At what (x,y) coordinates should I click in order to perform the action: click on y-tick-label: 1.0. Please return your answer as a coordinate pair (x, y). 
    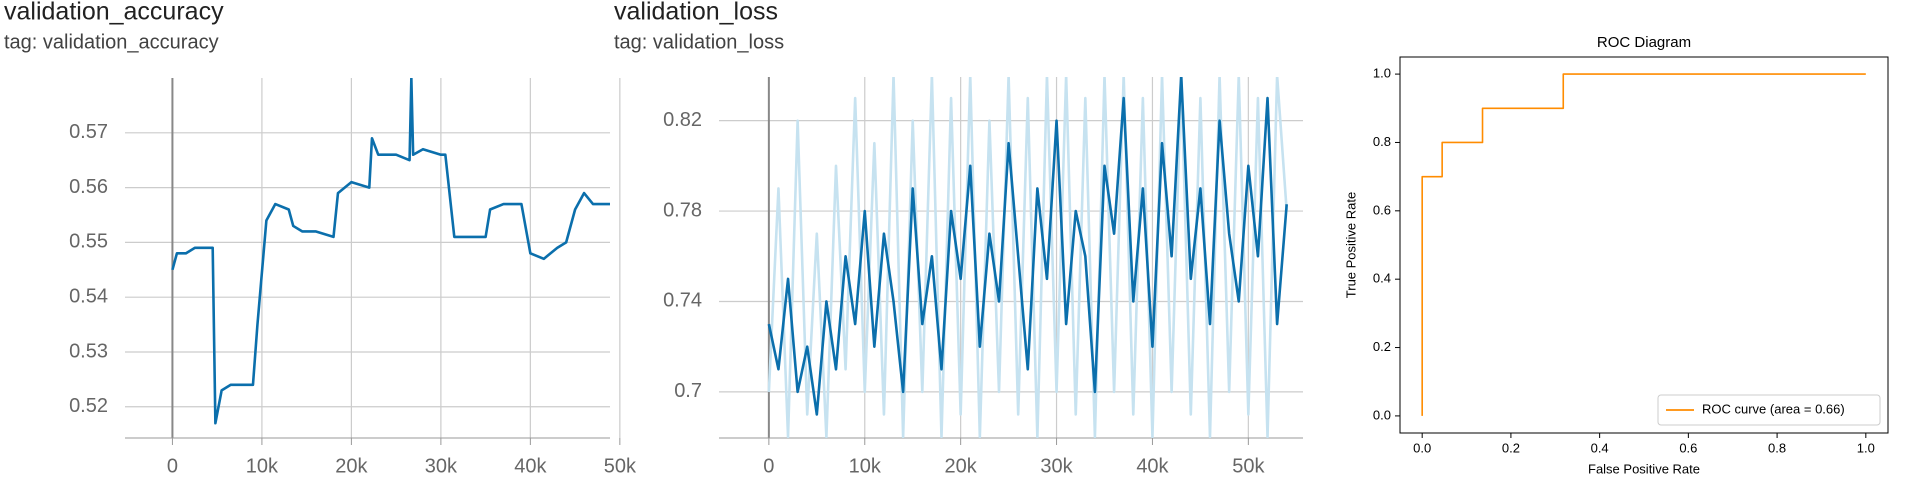
    Looking at the image, I should click on (1382, 73).